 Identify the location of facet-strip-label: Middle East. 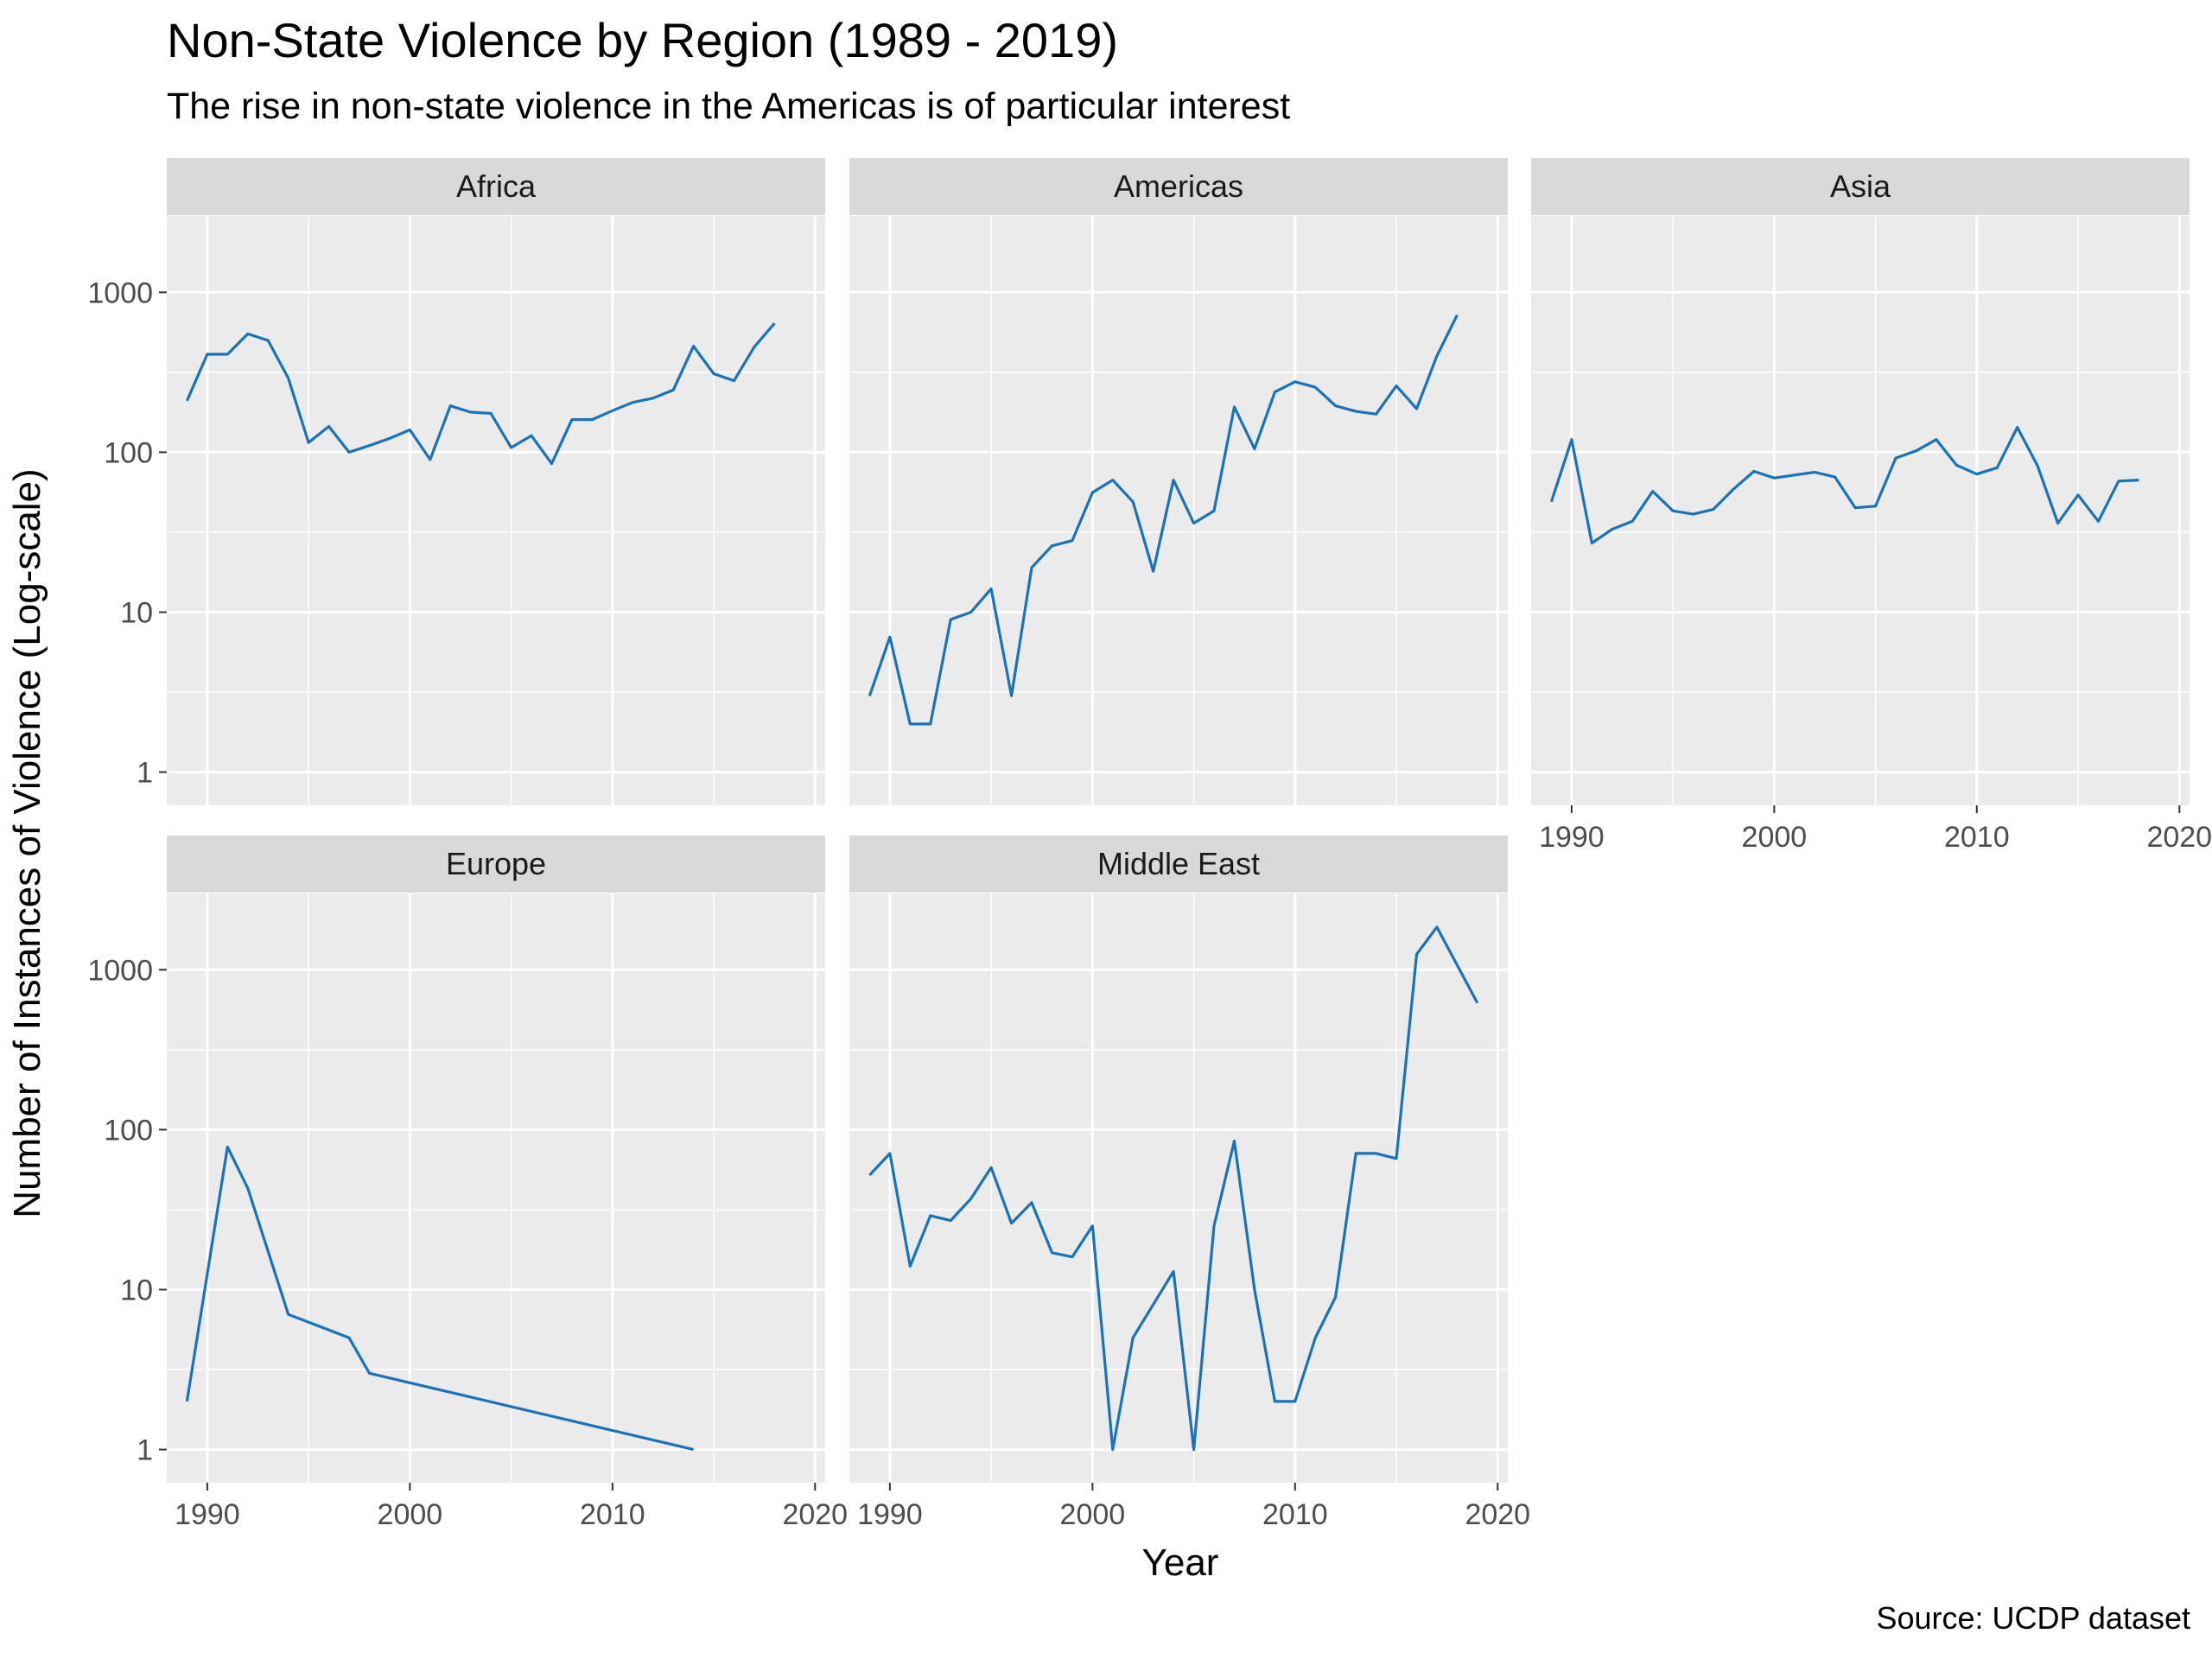
(1178, 863).